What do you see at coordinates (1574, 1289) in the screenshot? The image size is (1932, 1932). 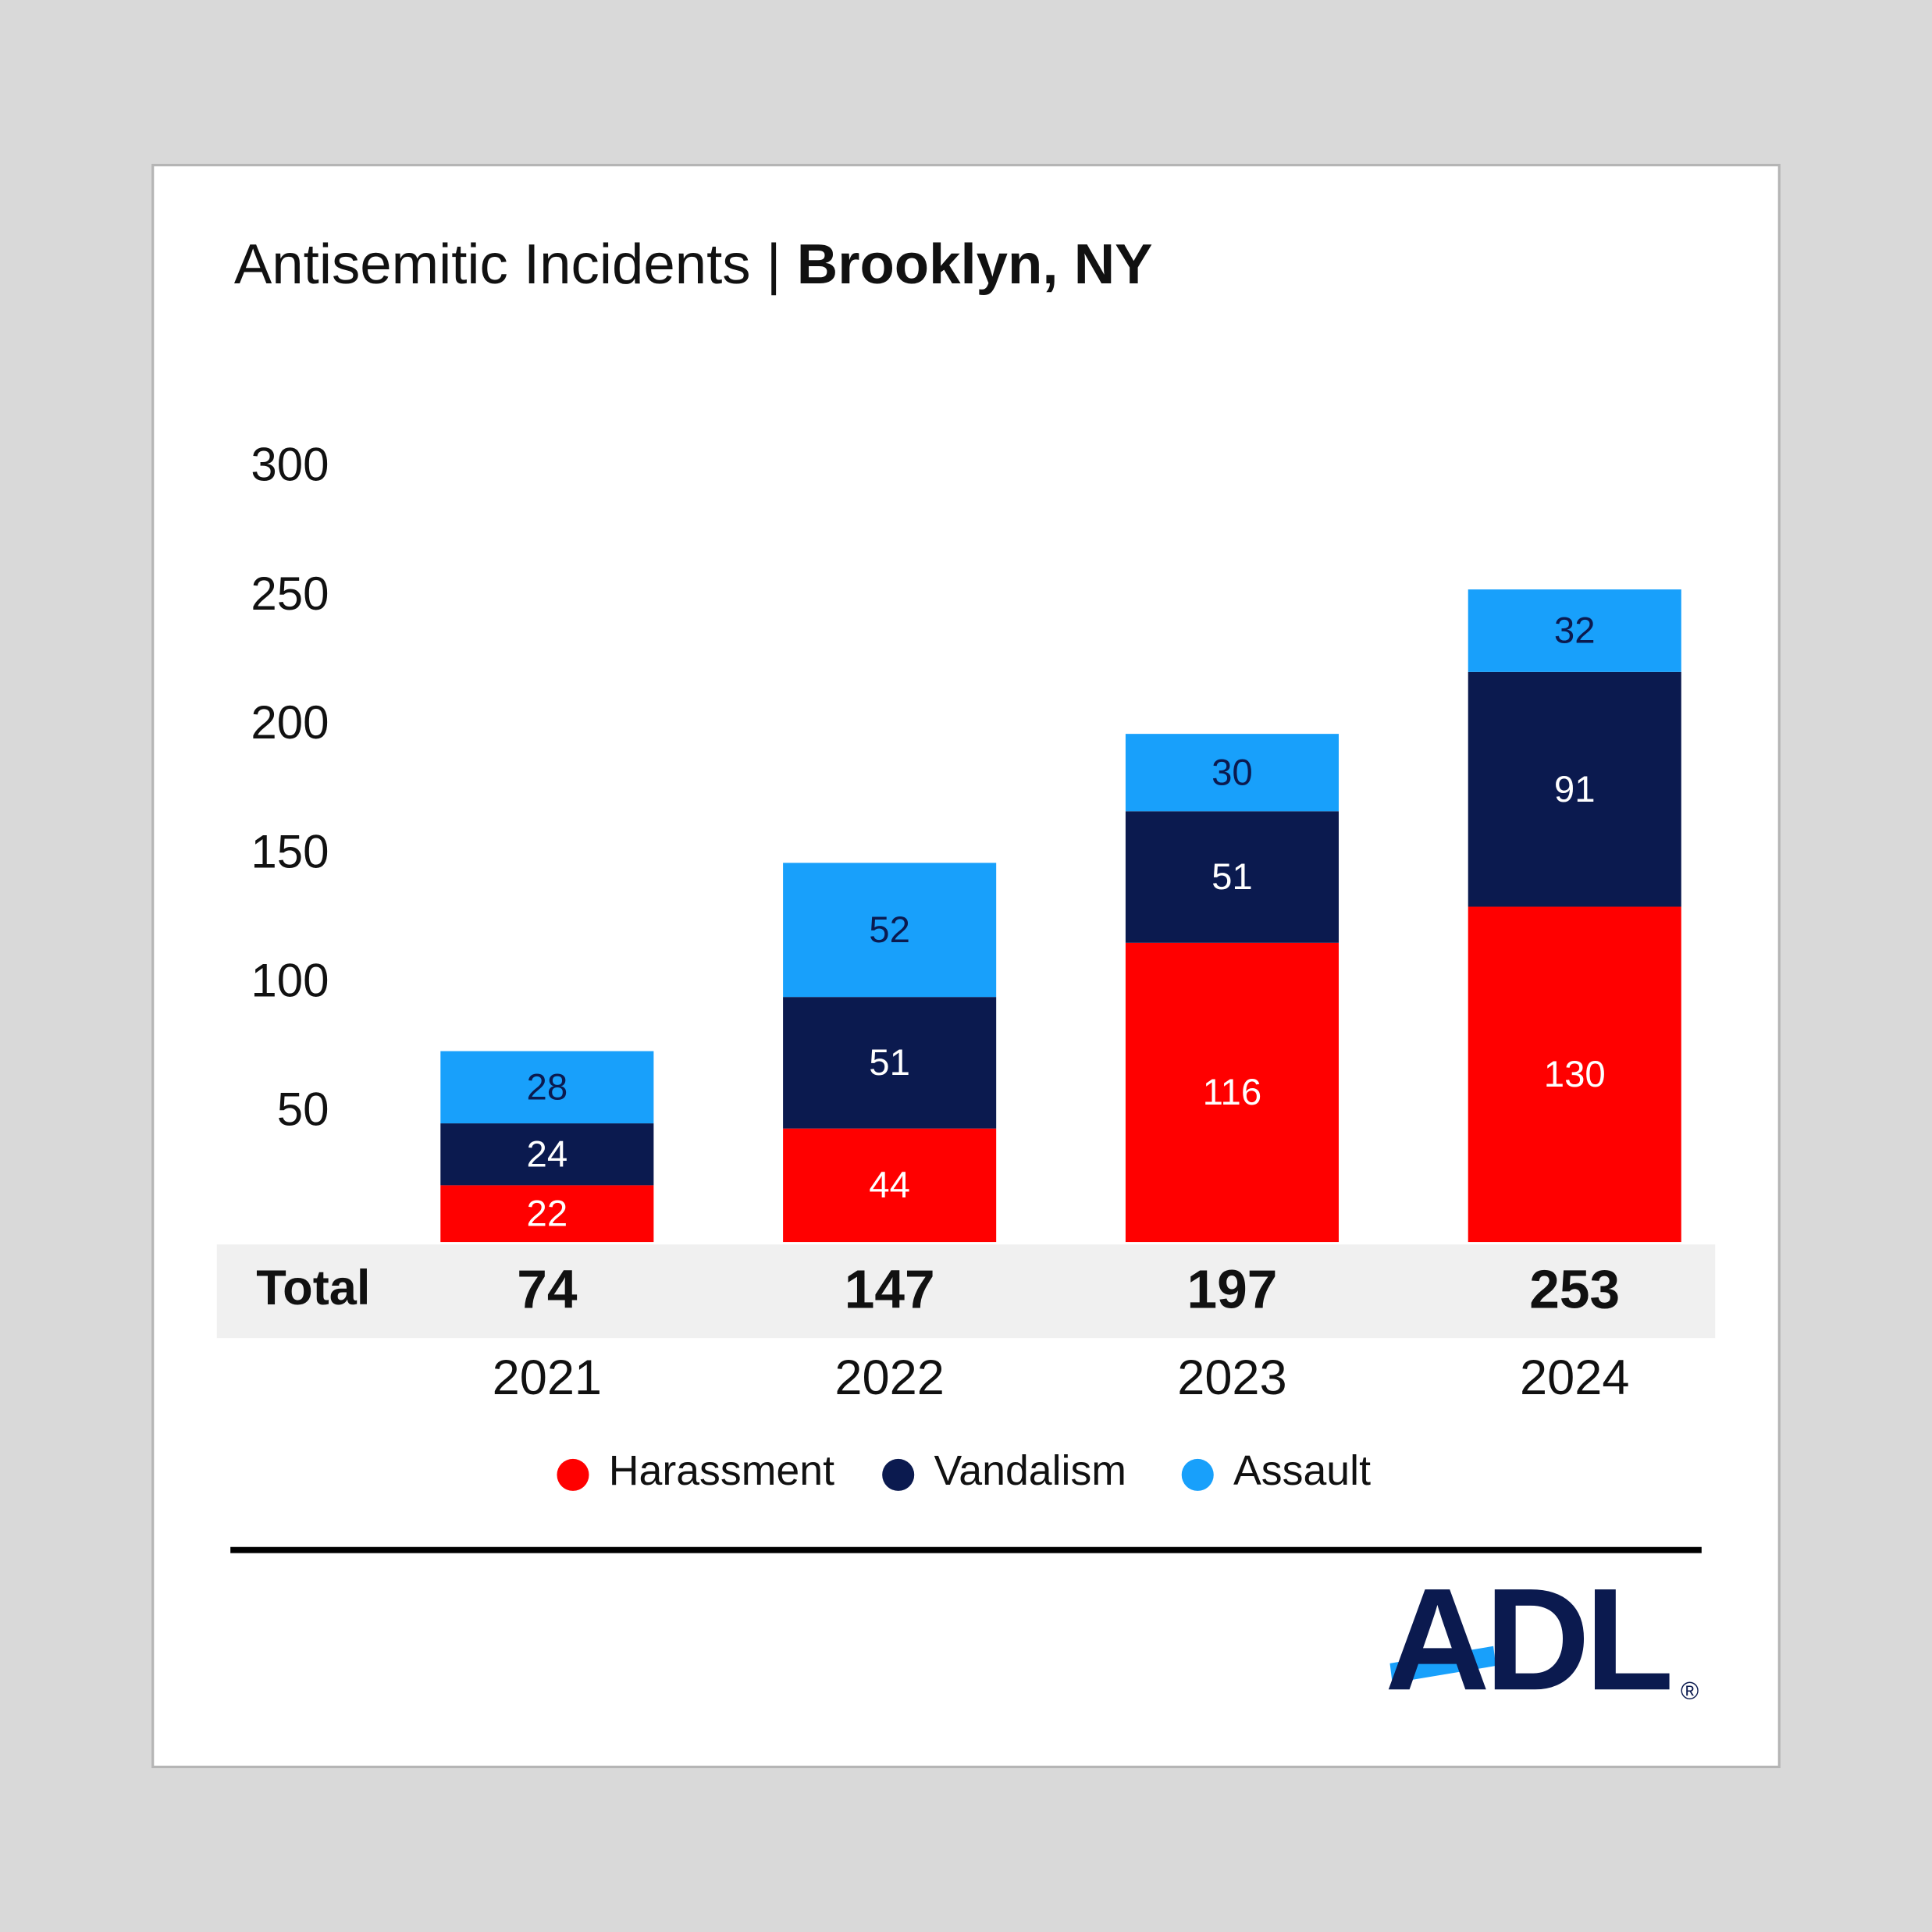 I see `total-label: 253` at bounding box center [1574, 1289].